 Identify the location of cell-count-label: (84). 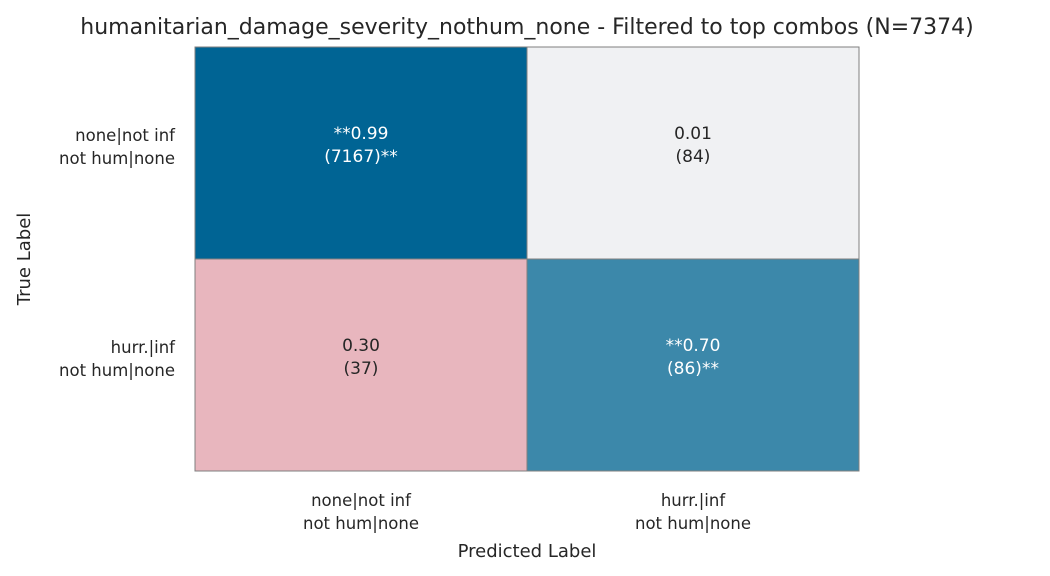
(693, 157).